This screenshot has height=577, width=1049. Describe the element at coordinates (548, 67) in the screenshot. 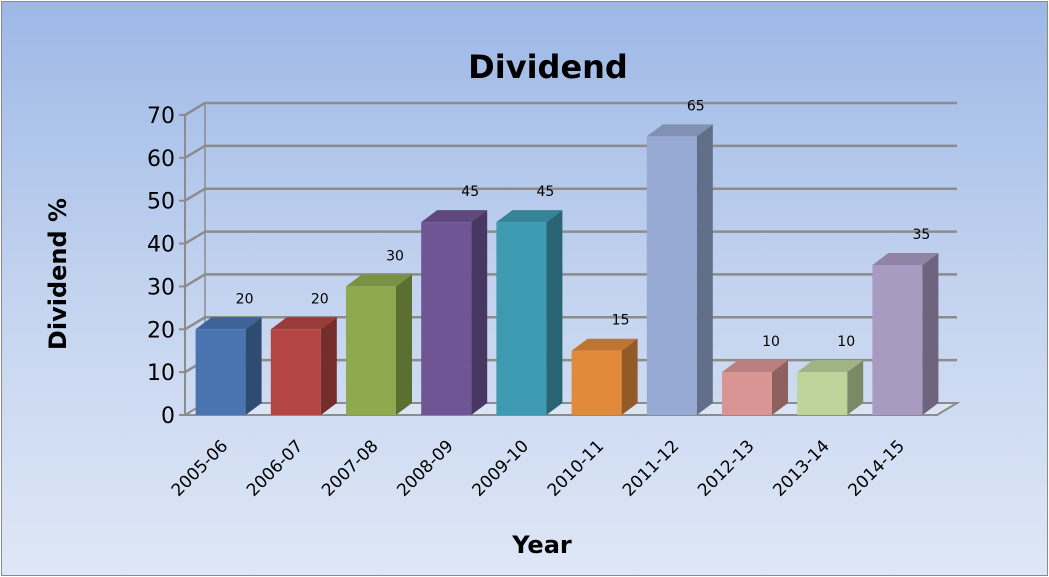

I see `chart-title: Dividend` at that location.